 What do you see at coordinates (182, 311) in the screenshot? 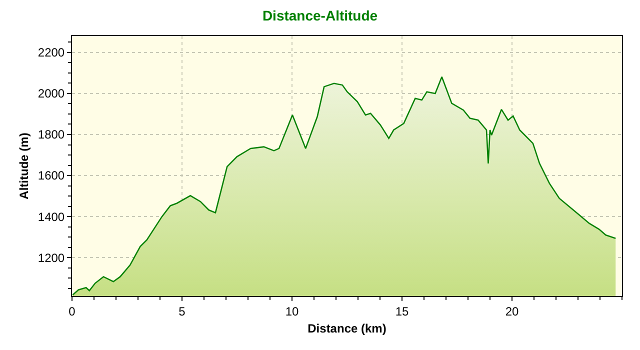
I see `x-tick-label: 5` at bounding box center [182, 311].